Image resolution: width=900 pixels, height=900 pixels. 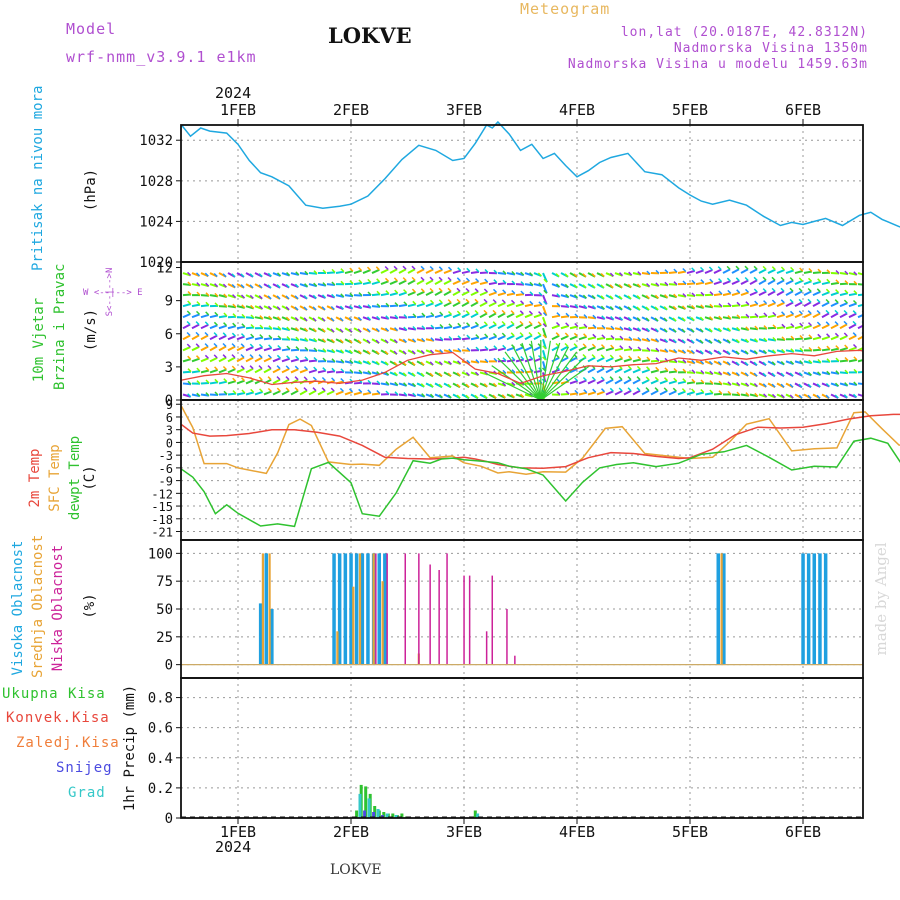 I want to click on wind-speed-line, so click(x=522, y=367).